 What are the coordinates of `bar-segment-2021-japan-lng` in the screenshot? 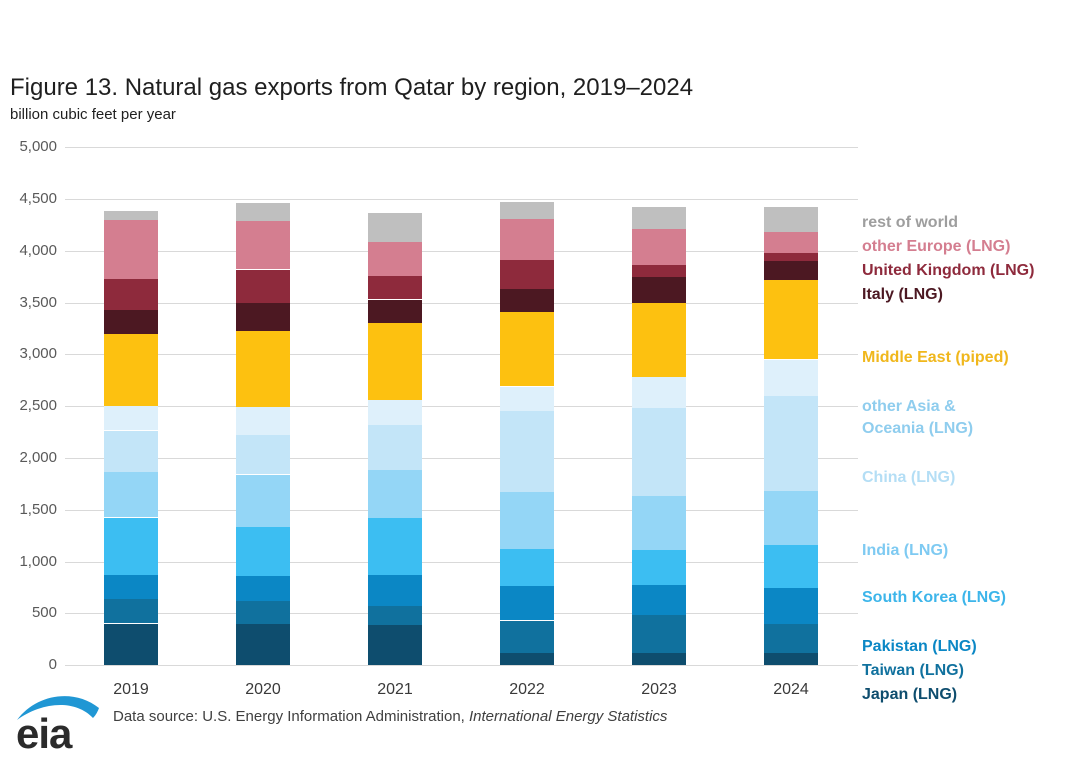 It's located at (395, 644).